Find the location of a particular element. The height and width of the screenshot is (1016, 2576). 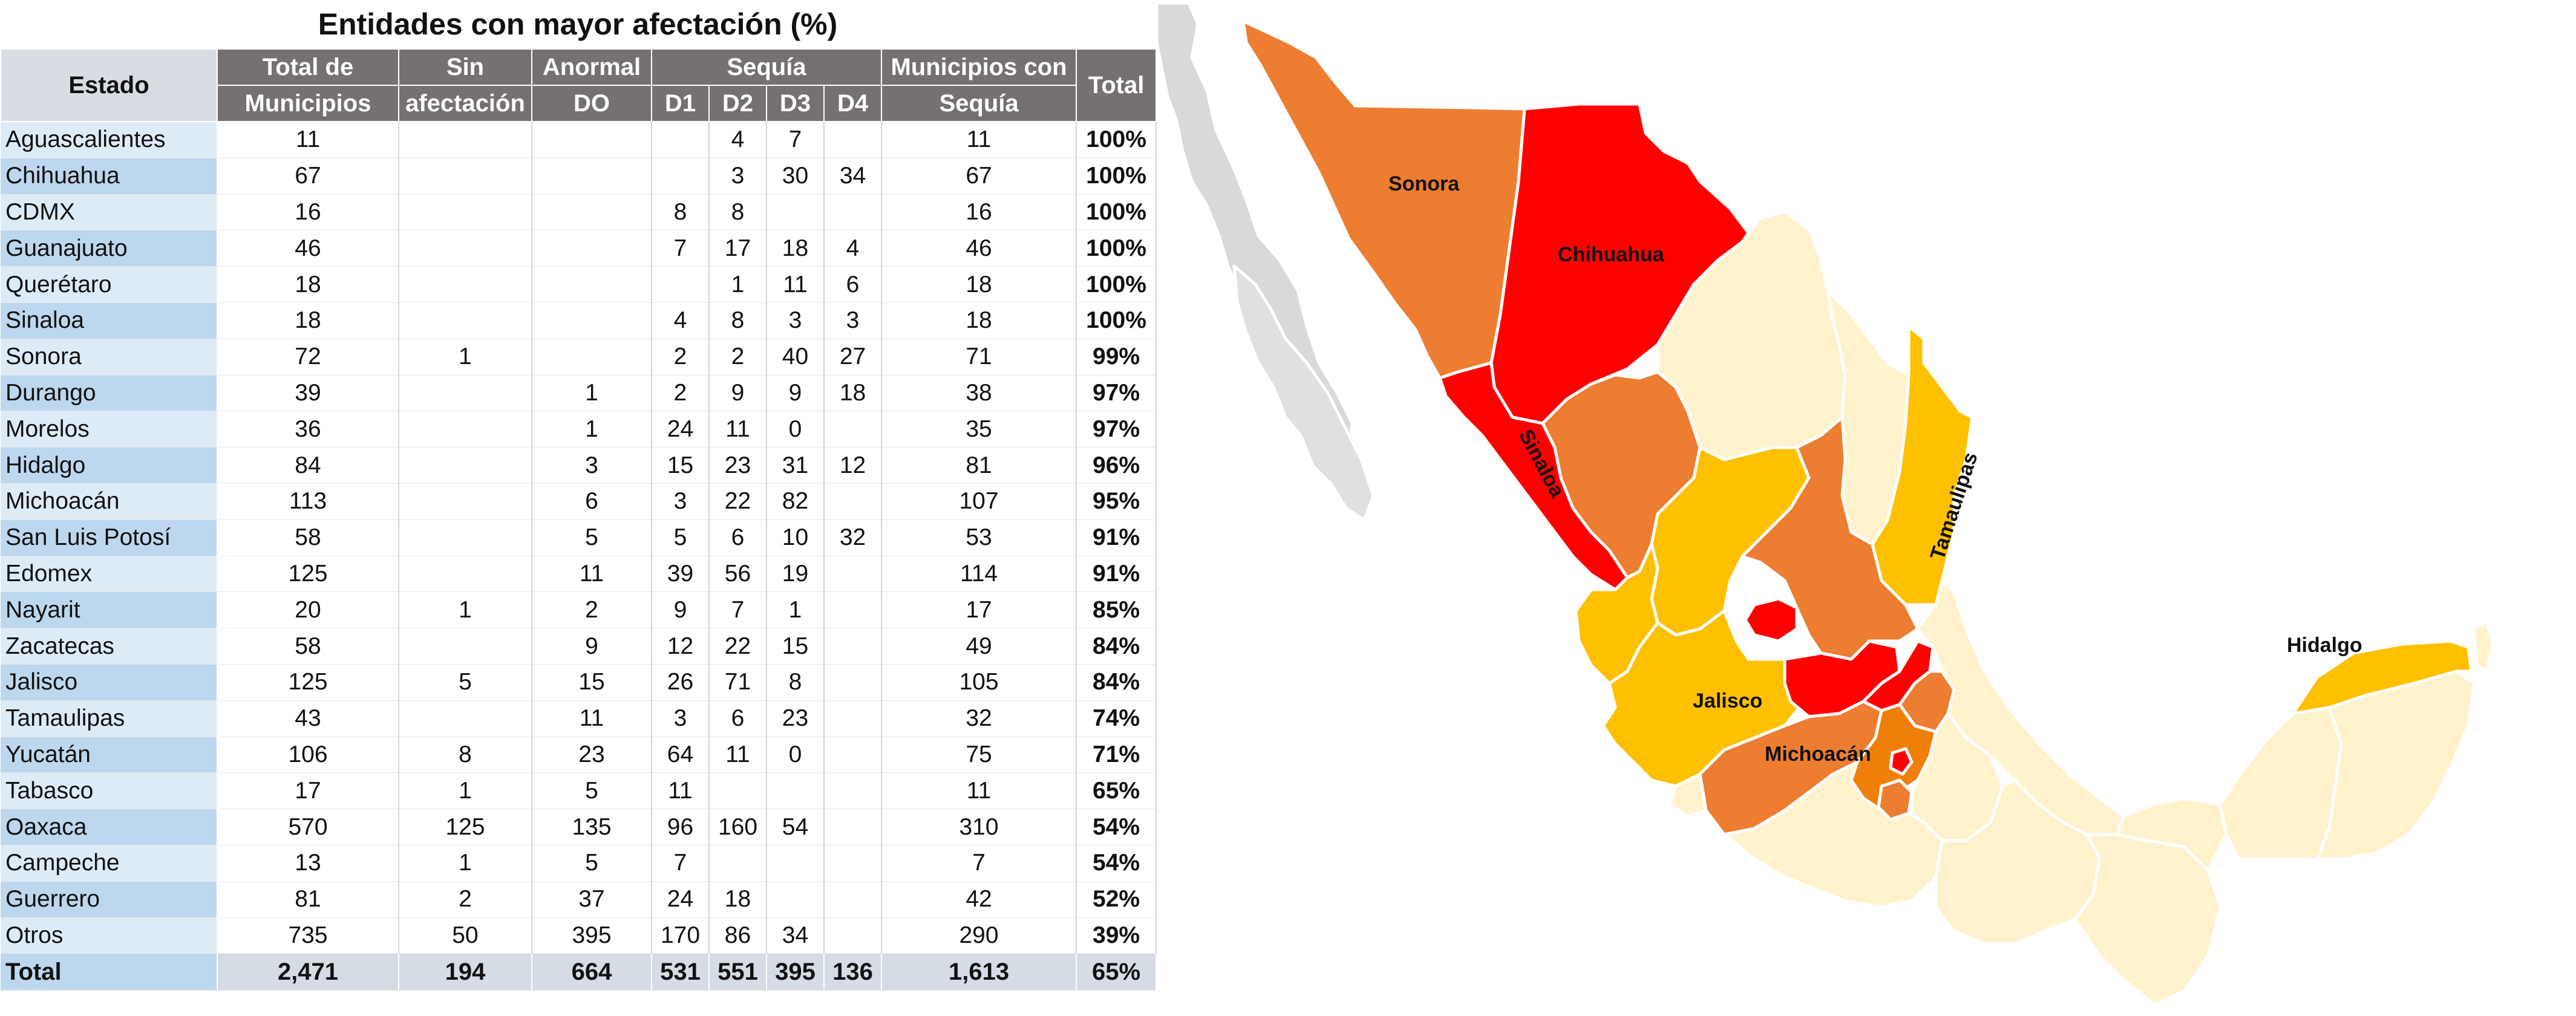

cell-total: 18 is located at coordinates (308, 320).